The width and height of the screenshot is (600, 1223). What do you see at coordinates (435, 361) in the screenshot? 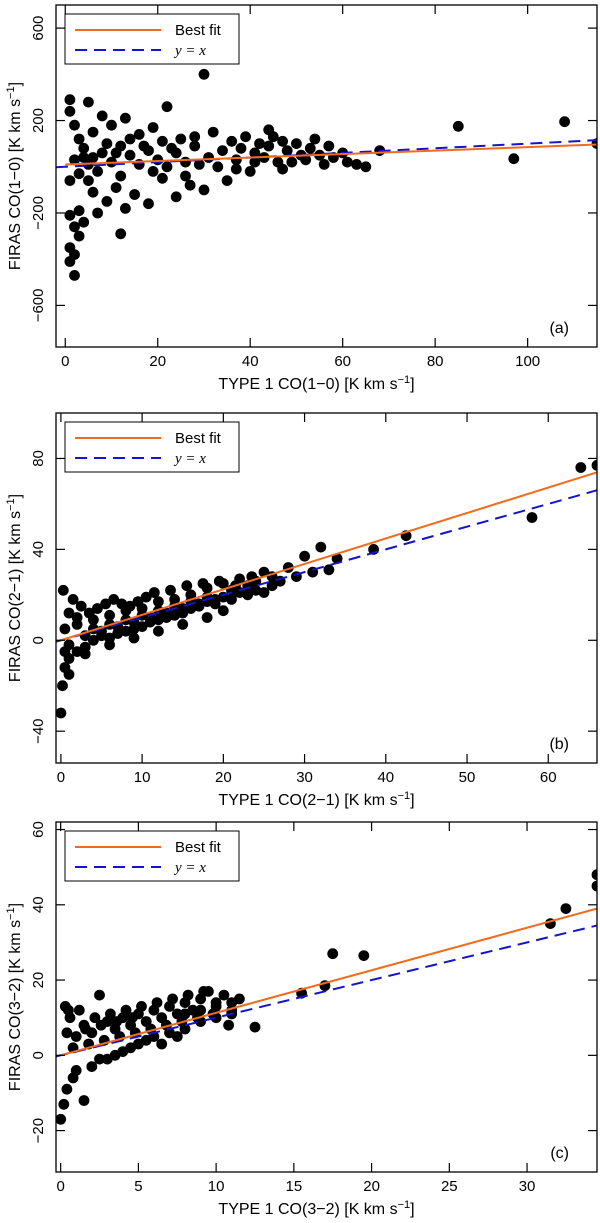
I see `x-tick-label: 80` at bounding box center [435, 361].